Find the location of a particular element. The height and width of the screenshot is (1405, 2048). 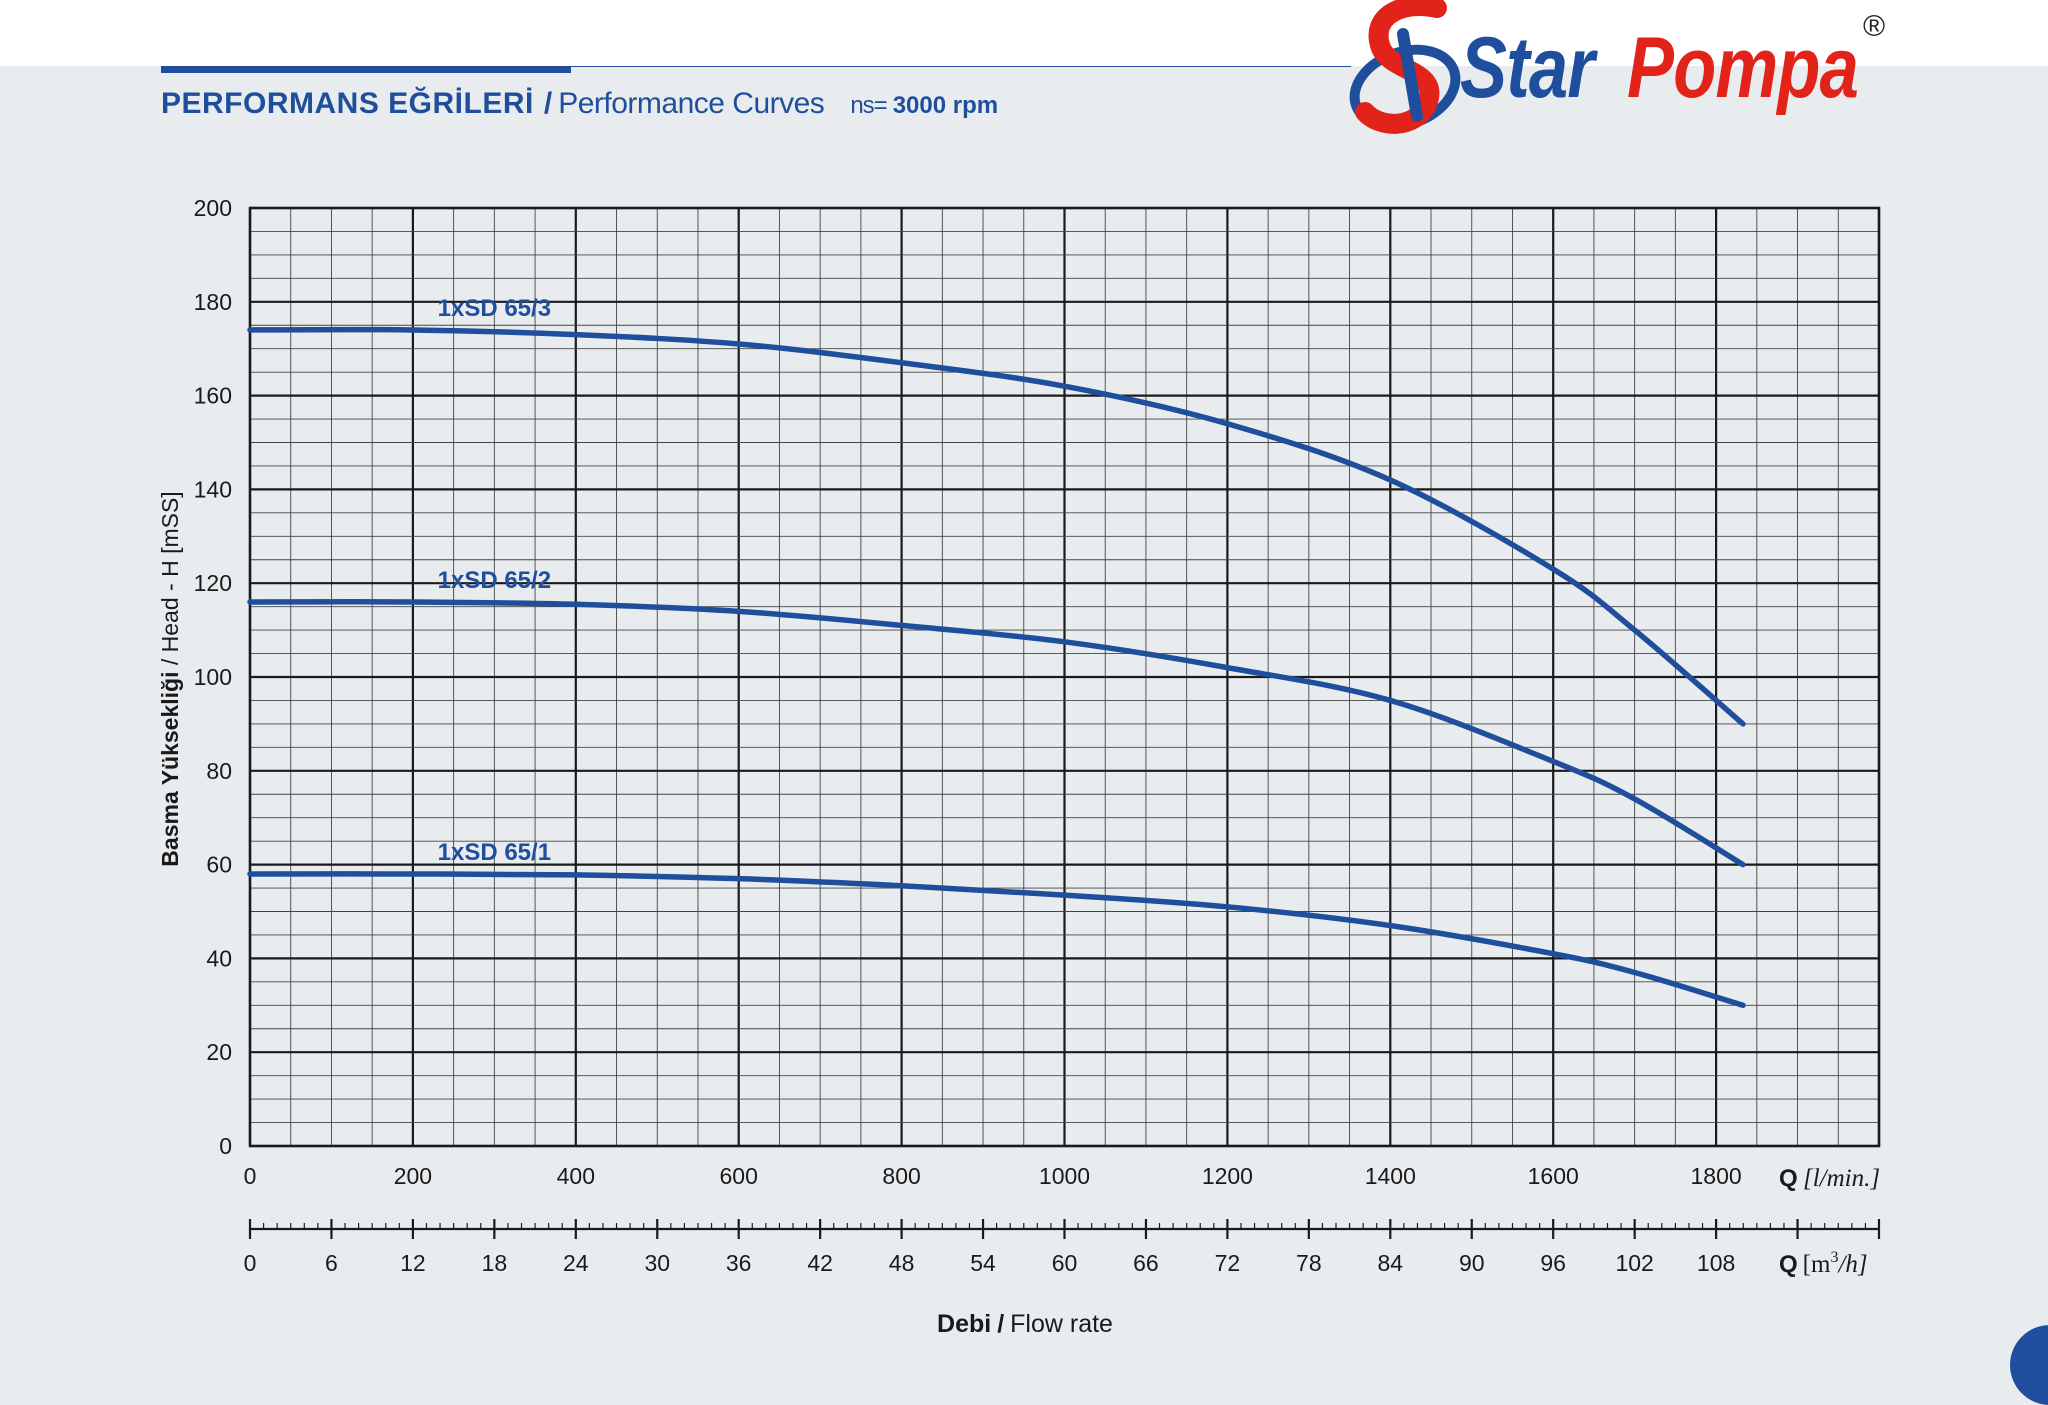

secondary-tick-label: 24 is located at coordinates (576, 1263).